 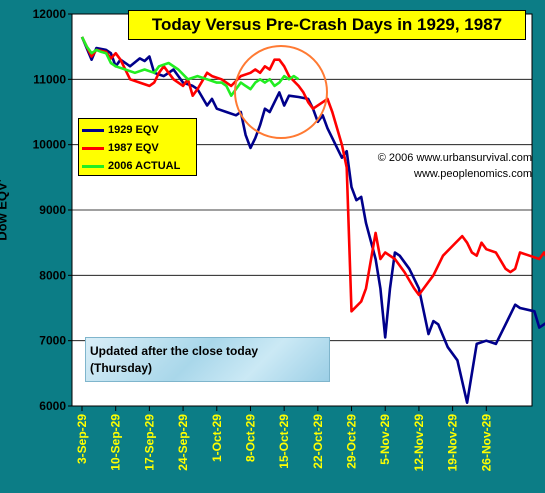 I want to click on copyright-line-1: © 2006 www.urbansurvival.com, so click(x=454, y=158).